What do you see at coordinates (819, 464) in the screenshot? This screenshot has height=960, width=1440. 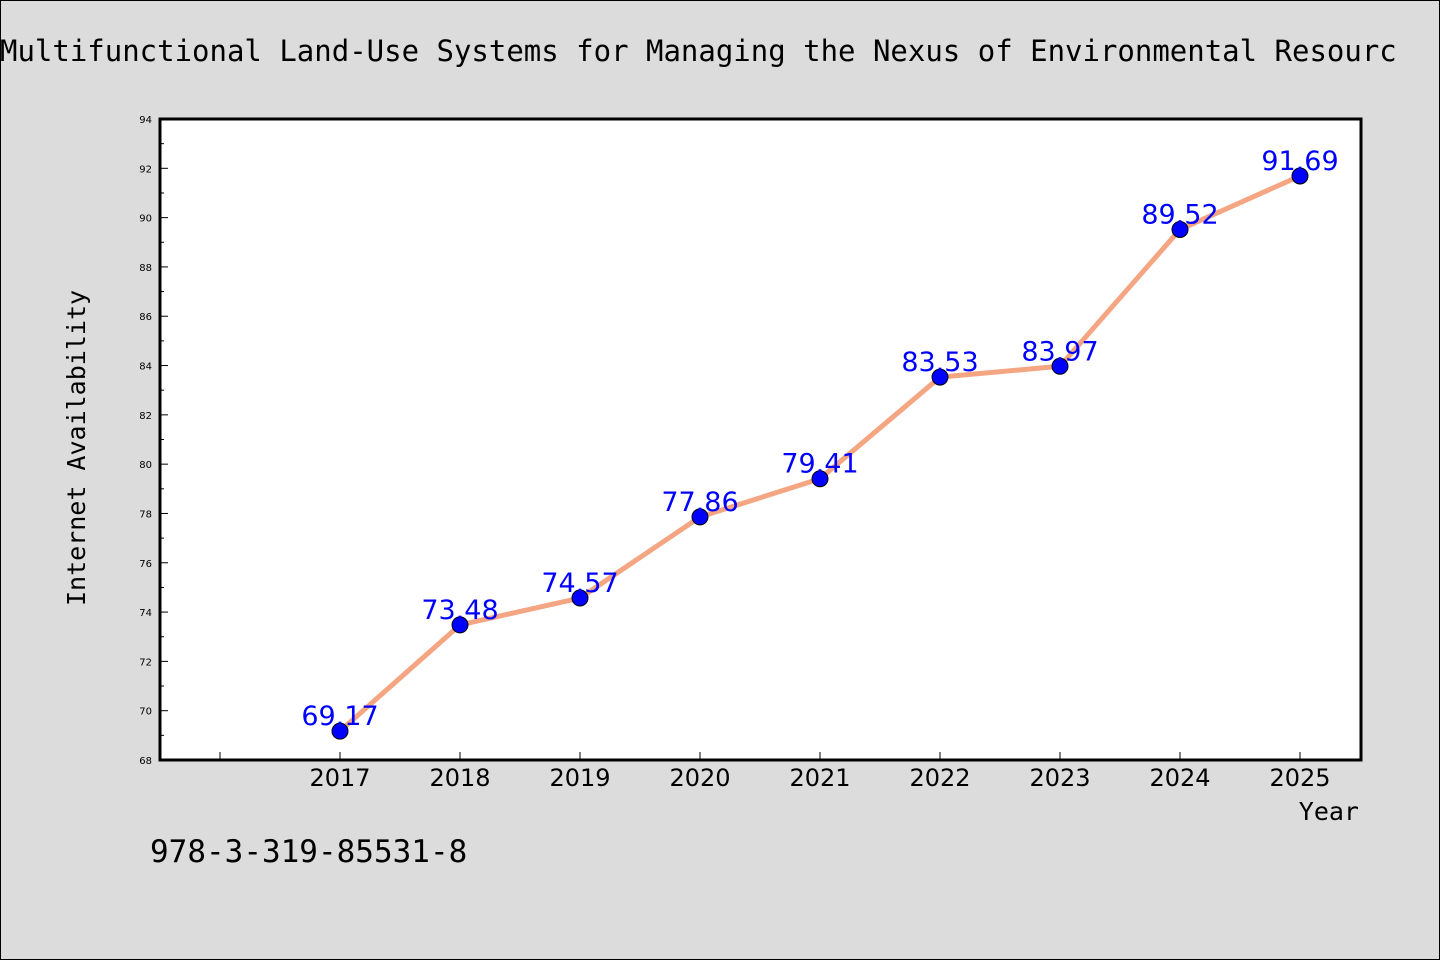 I see `data-label: 79.41` at bounding box center [819, 464].